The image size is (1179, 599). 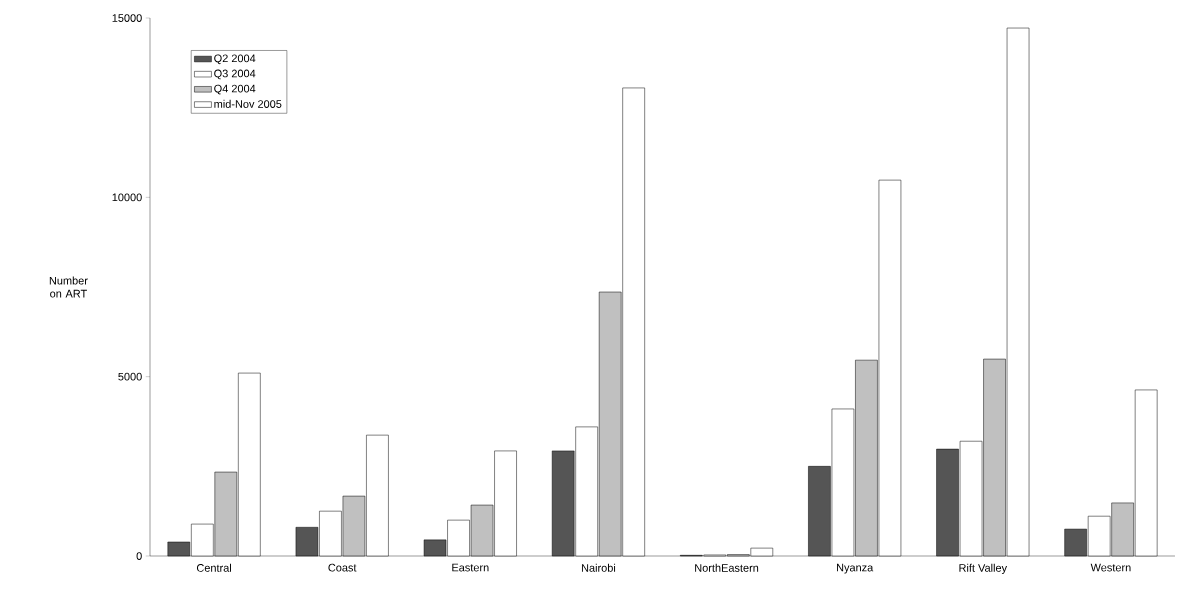 What do you see at coordinates (342, 567) in the screenshot?
I see `x-tick-label: Coast` at bounding box center [342, 567].